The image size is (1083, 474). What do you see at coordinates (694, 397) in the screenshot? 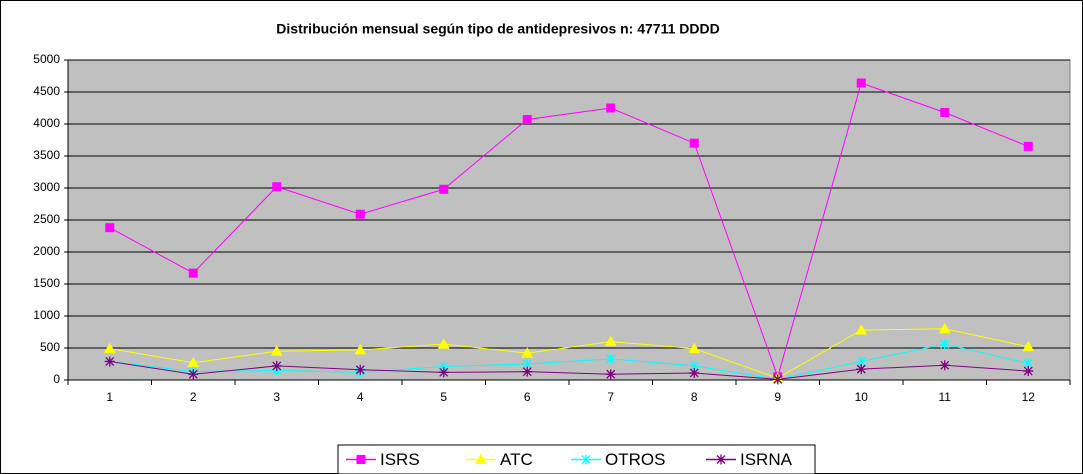
I see `x-tick-label: 8` at bounding box center [694, 397].